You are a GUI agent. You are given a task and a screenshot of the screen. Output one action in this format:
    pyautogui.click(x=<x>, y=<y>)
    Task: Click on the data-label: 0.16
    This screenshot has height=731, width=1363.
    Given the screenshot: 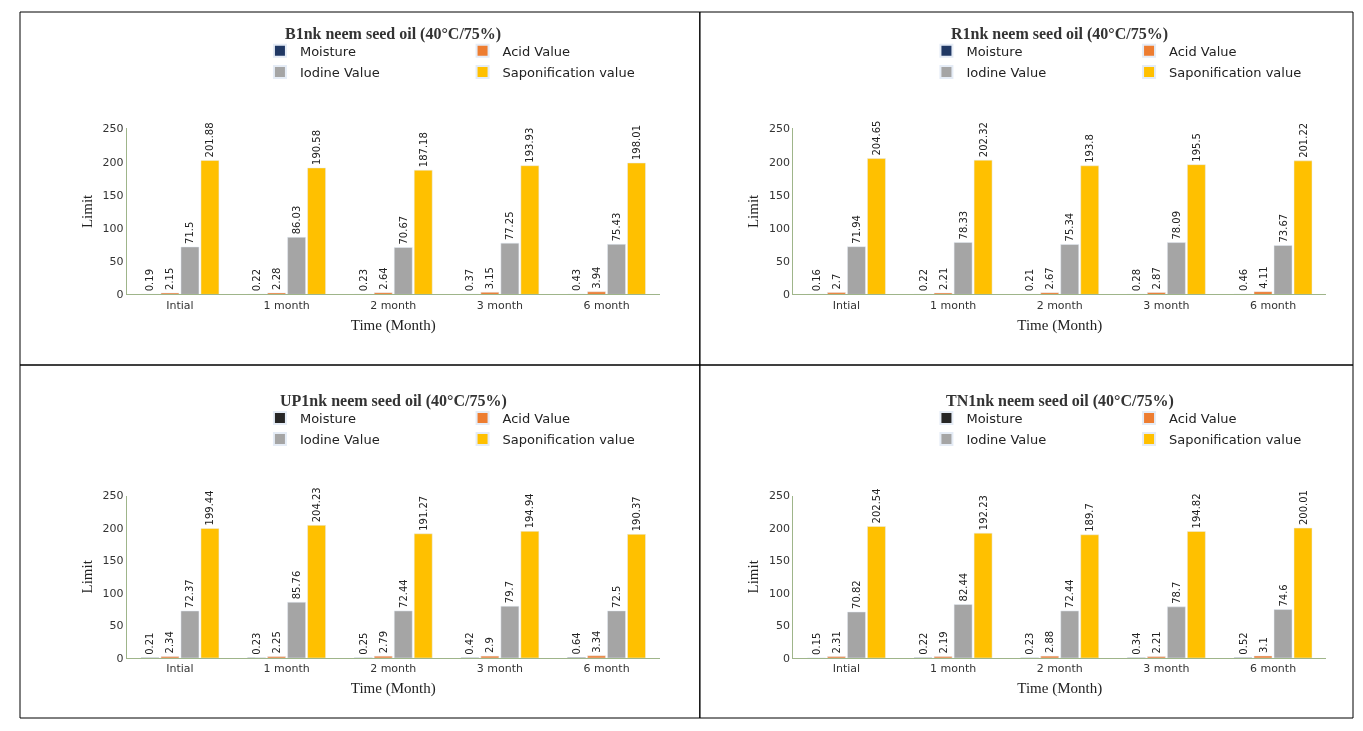 What is the action you would take?
    pyautogui.click(x=816, y=280)
    